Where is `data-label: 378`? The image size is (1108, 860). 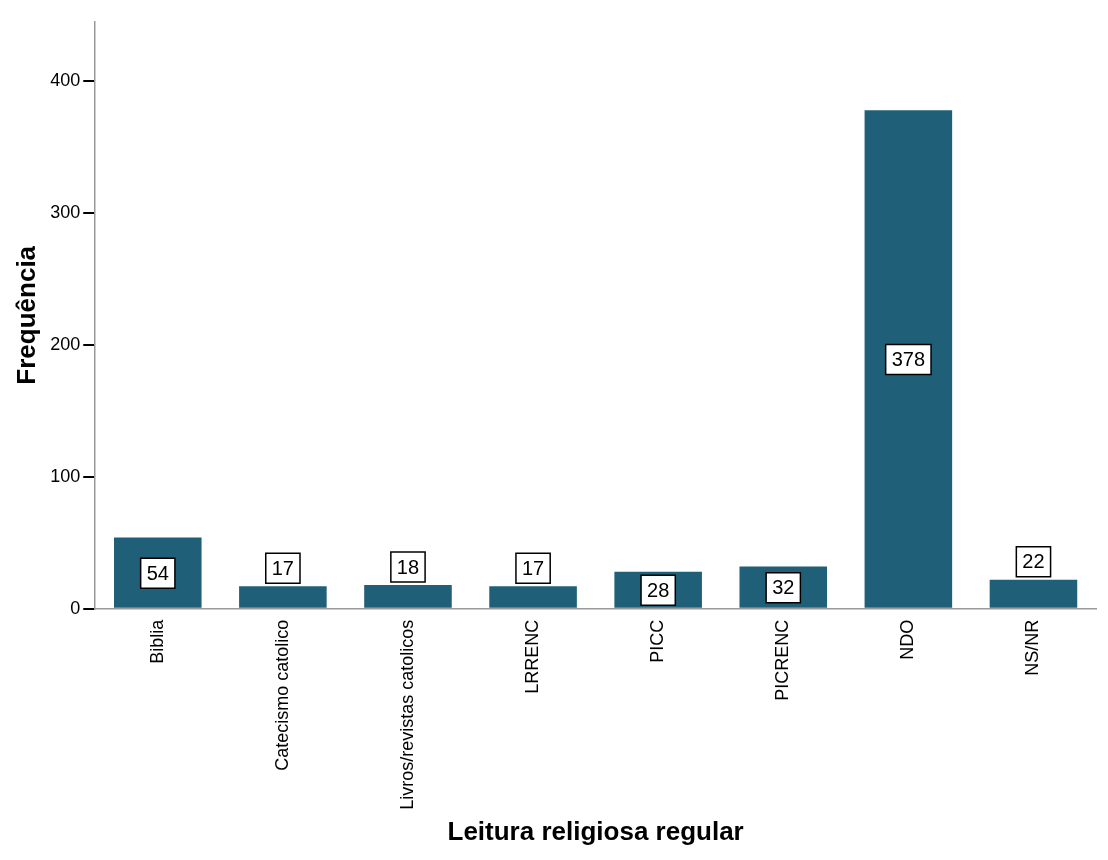 data-label: 378 is located at coordinates (908, 358).